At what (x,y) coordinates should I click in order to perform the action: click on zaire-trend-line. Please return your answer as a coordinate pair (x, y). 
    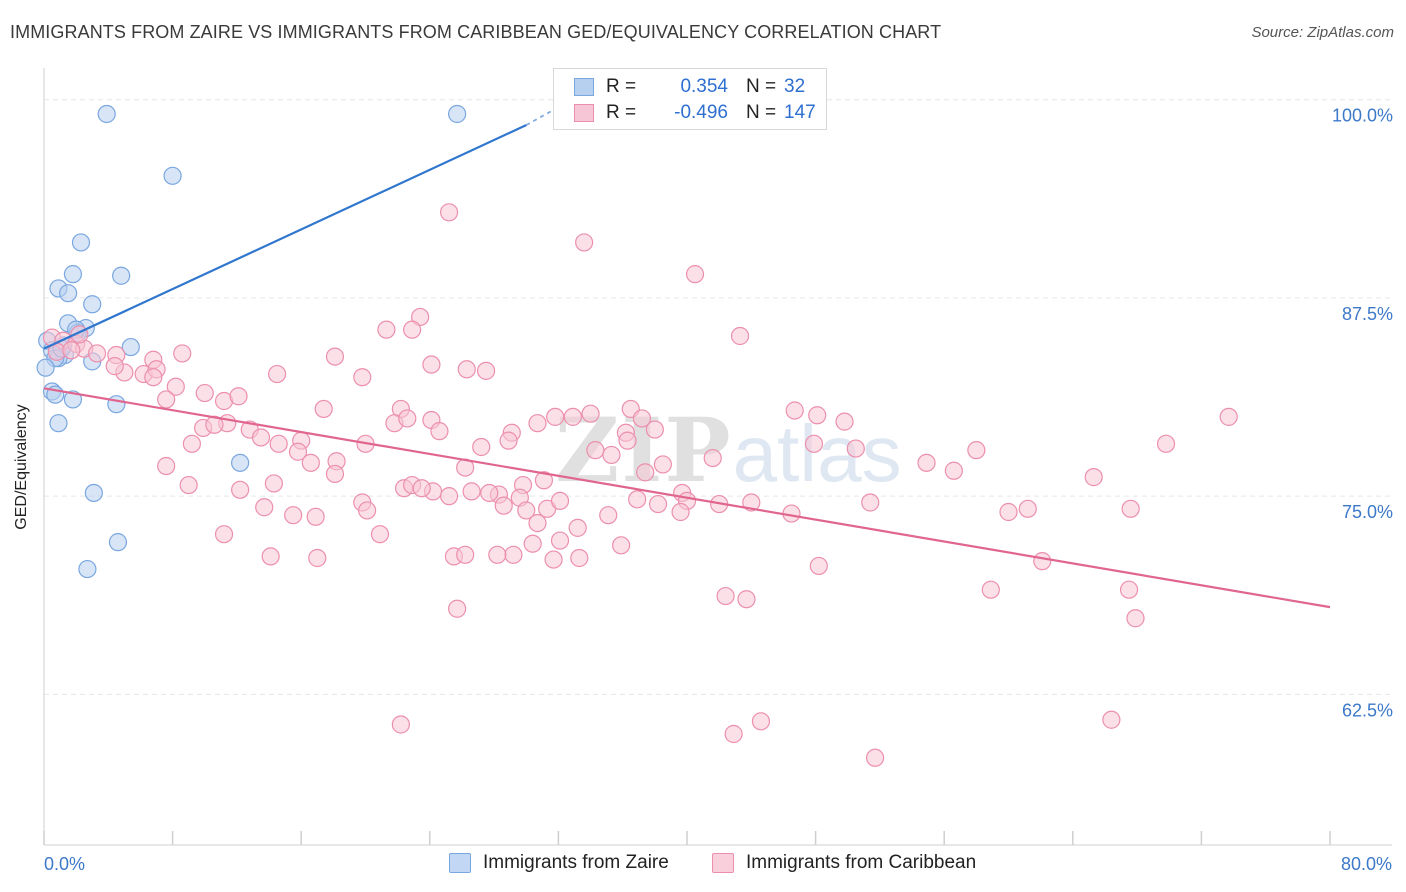
    Looking at the image, I should click on (285, 237).